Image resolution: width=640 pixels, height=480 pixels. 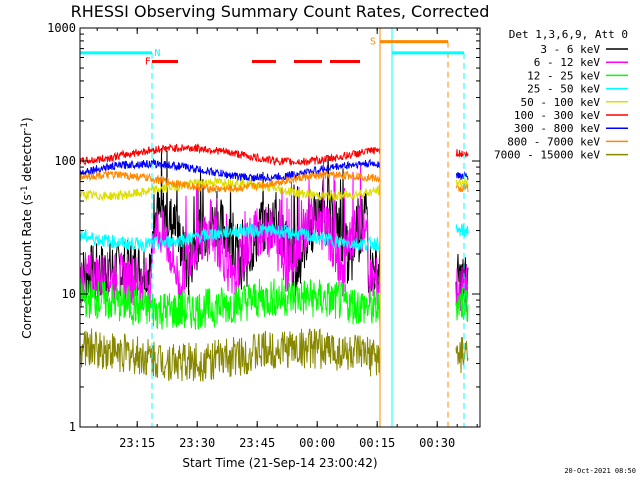 I want to click on flag-label-n: N, so click(x=157, y=53).